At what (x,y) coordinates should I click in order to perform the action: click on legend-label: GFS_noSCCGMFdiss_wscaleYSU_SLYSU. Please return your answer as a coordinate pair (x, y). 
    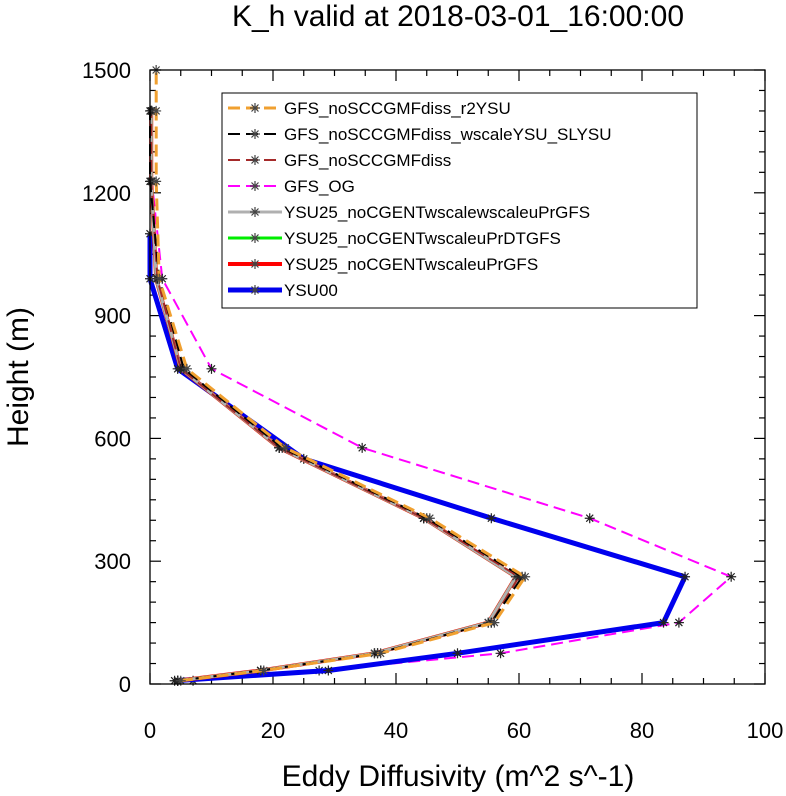
    Looking at the image, I should click on (448, 134).